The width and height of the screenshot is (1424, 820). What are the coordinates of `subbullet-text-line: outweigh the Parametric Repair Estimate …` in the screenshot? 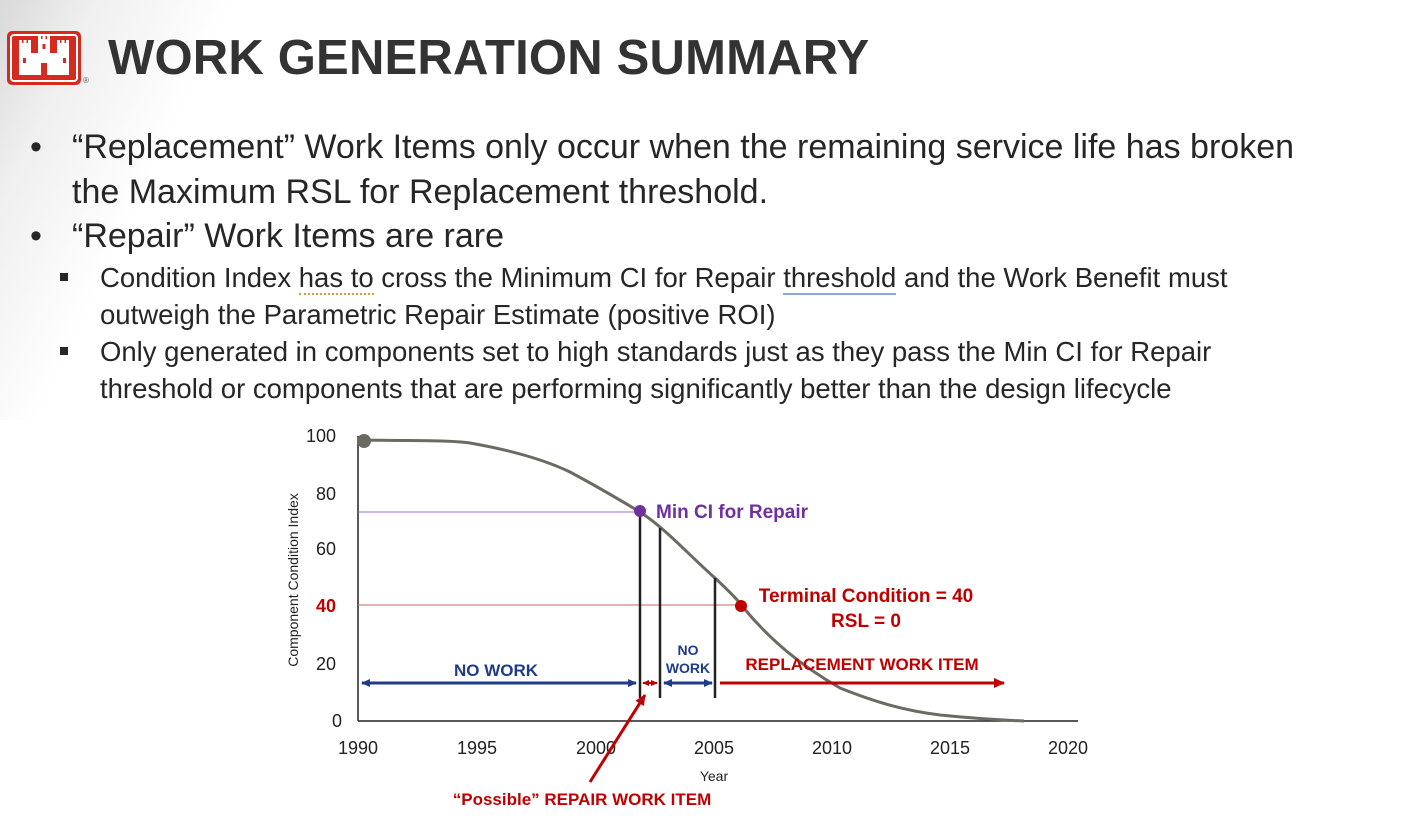 It's located at (438, 314).